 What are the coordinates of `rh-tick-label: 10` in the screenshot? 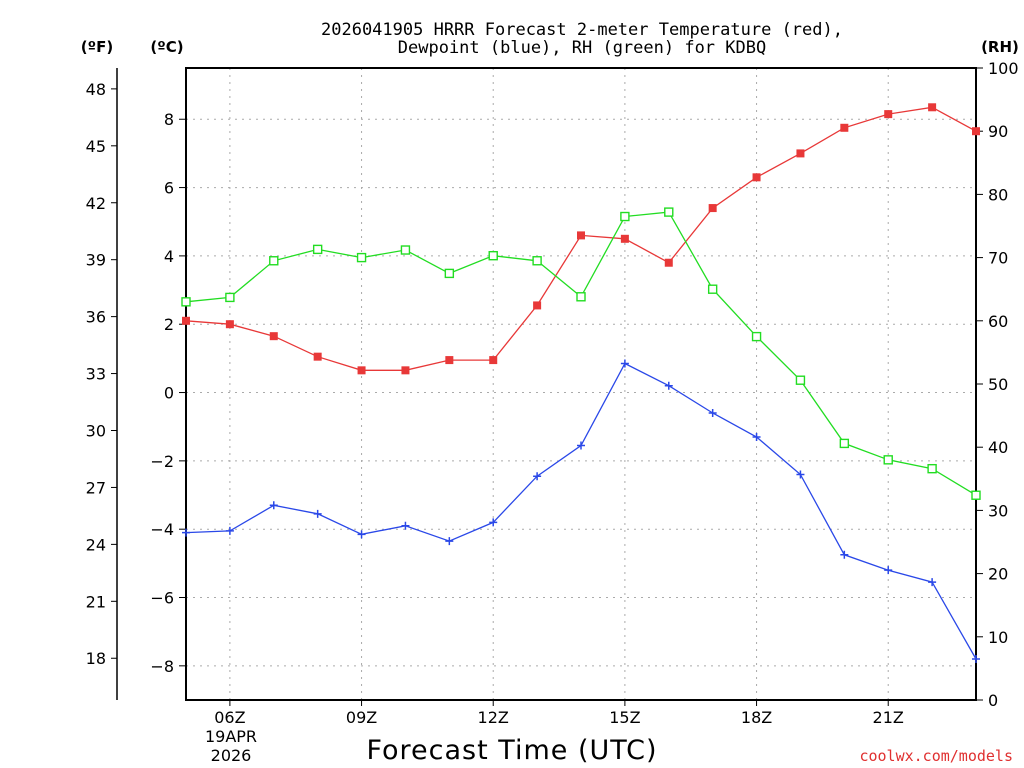 It's located at (998, 637).